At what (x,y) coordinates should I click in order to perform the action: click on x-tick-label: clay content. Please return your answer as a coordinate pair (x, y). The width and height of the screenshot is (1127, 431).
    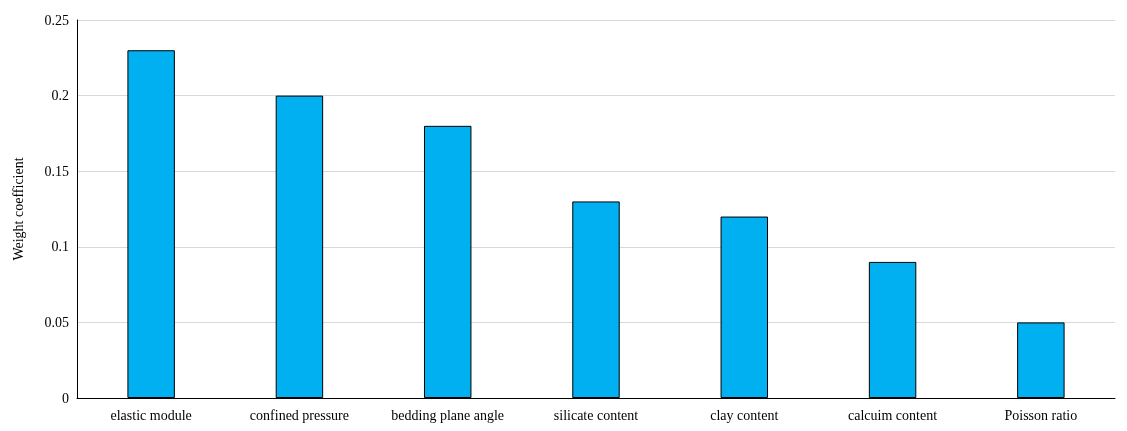
    Looking at the image, I should click on (744, 415).